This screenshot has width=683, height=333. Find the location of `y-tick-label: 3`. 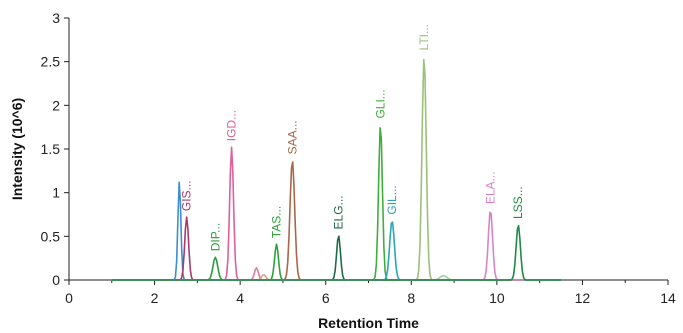

y-tick-label: 3 is located at coordinates (56, 18).